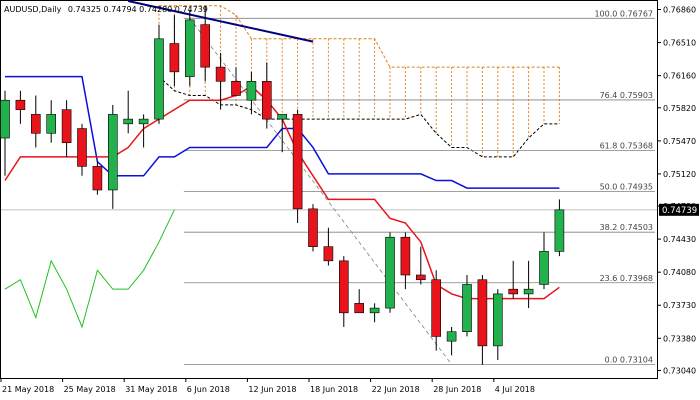  Describe the element at coordinates (626, 186) in the screenshot. I see `fib-level-label: 50.0 0.74935` at that location.